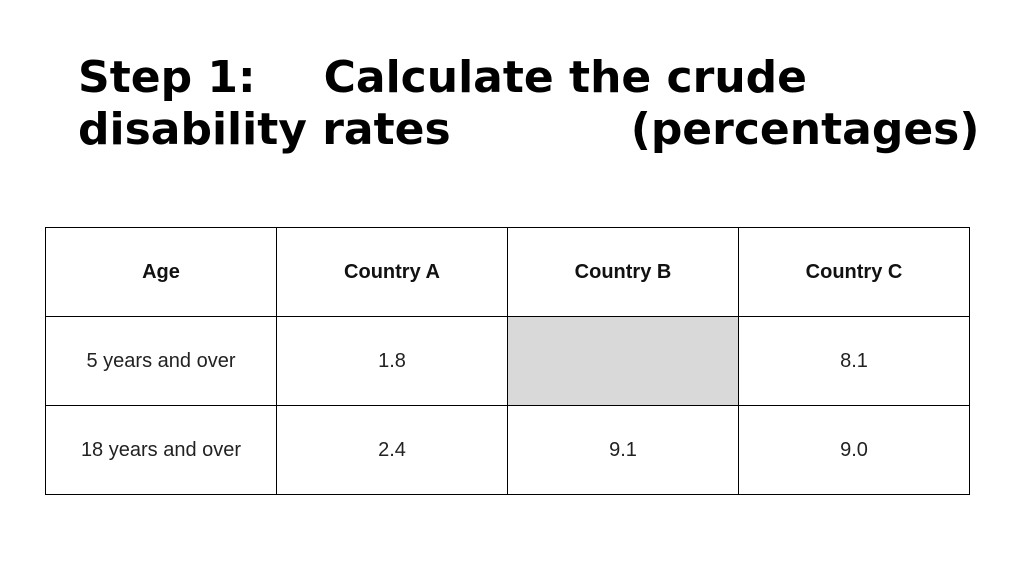 The image size is (1024, 575). Describe the element at coordinates (854, 272) in the screenshot. I see `header-country-c: Country C` at that location.